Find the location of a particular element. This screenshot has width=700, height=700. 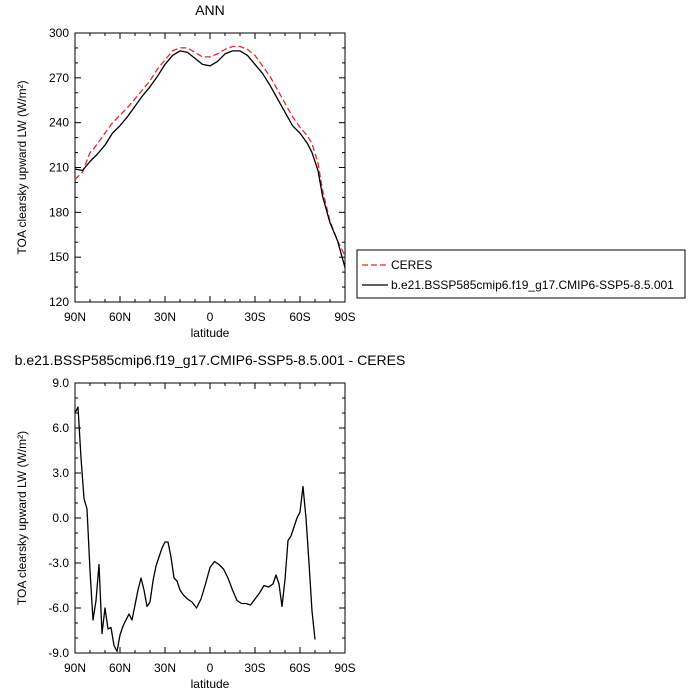

series-line-ceres is located at coordinates (210, 150).